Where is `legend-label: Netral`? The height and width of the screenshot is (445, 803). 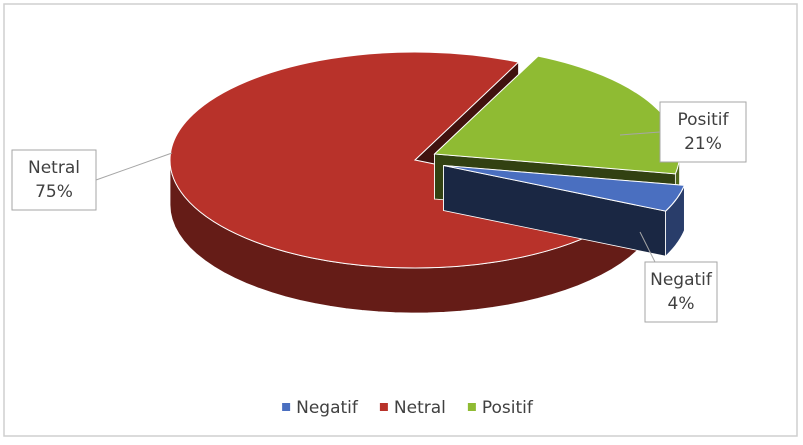 legend-label: Netral is located at coordinates (420, 408).